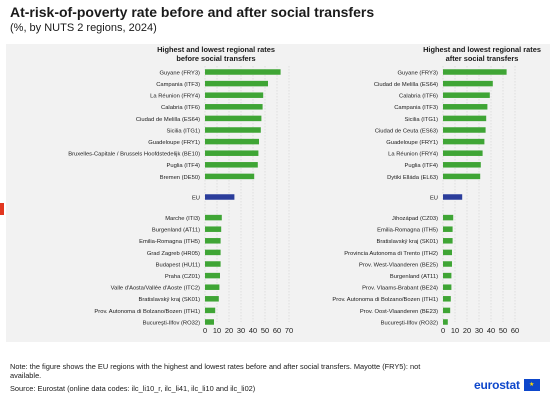  I want to click on chart-subtitle: (%, by NUTS 2 regions, 2024), so click(83, 28).